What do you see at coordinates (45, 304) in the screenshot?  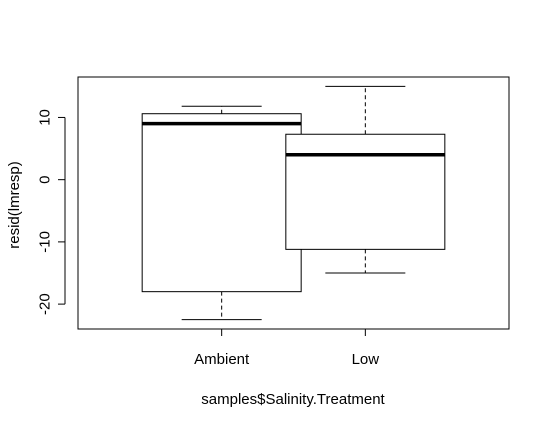 I see `y-tick-label: -20` at bounding box center [45, 304].